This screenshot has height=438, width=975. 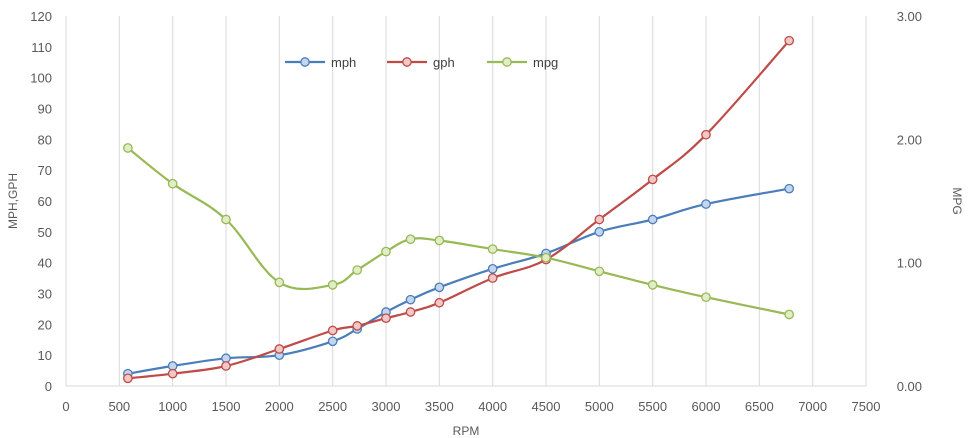 I want to click on x-tick-label: 1000, so click(x=172, y=406).